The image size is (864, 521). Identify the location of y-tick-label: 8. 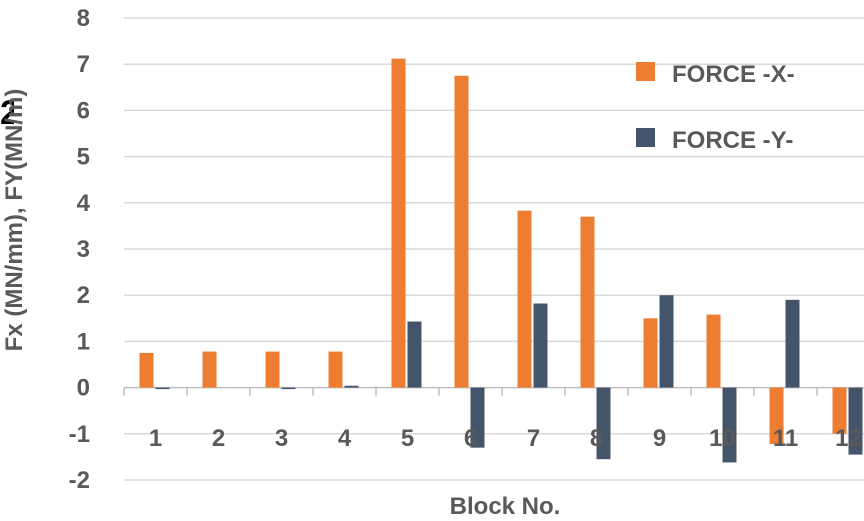
(83, 18).